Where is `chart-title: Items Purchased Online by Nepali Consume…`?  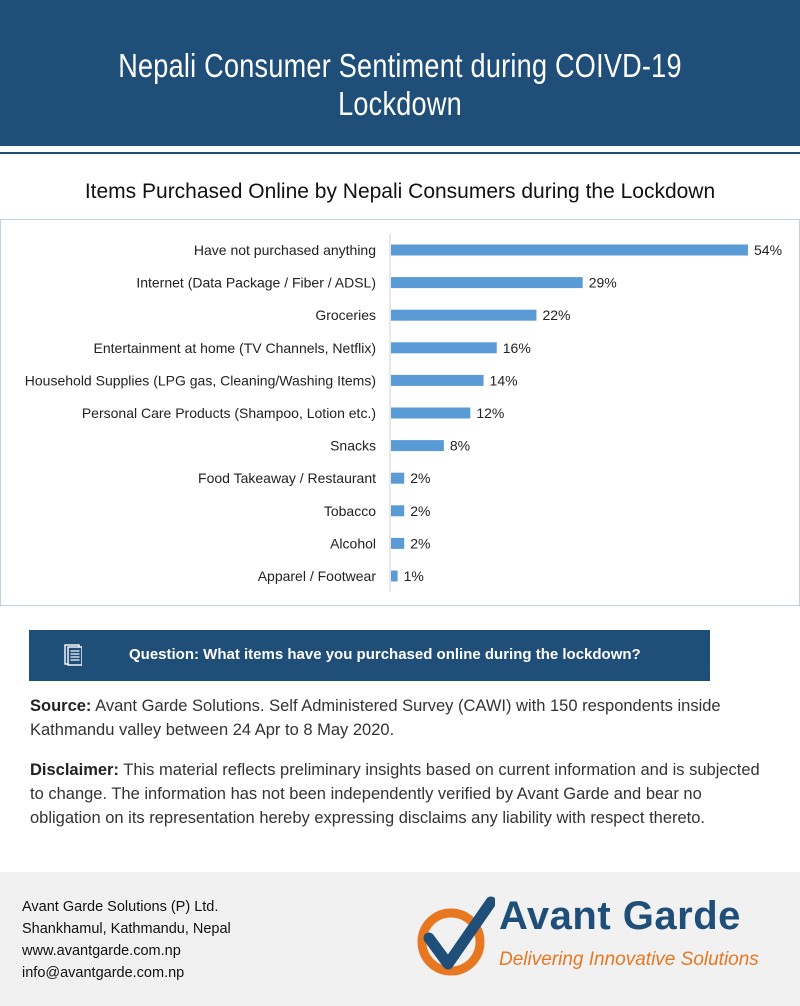 chart-title: Items Purchased Online by Nepali Consume… is located at coordinates (400, 191).